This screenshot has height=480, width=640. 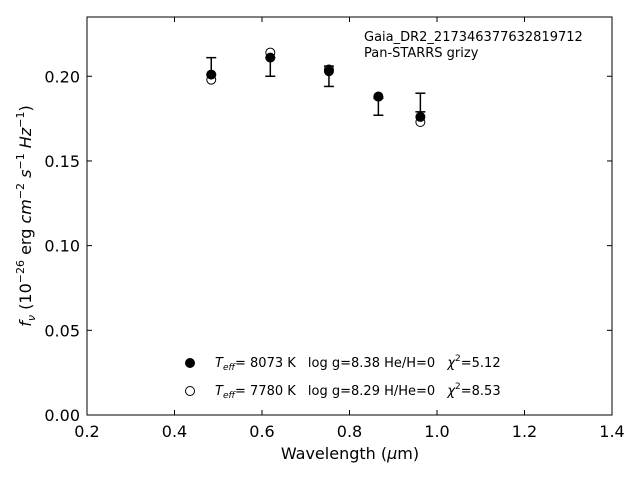 I want to click on annotation-survey: Pan-STARRS grizy, so click(x=421, y=53).